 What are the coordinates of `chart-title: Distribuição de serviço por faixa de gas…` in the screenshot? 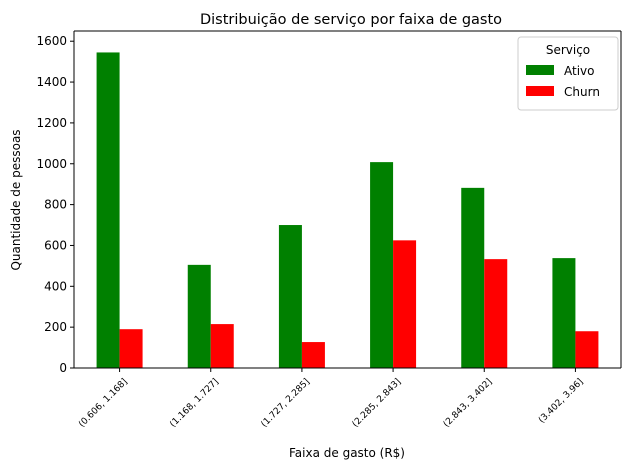 It's located at (351, 20).